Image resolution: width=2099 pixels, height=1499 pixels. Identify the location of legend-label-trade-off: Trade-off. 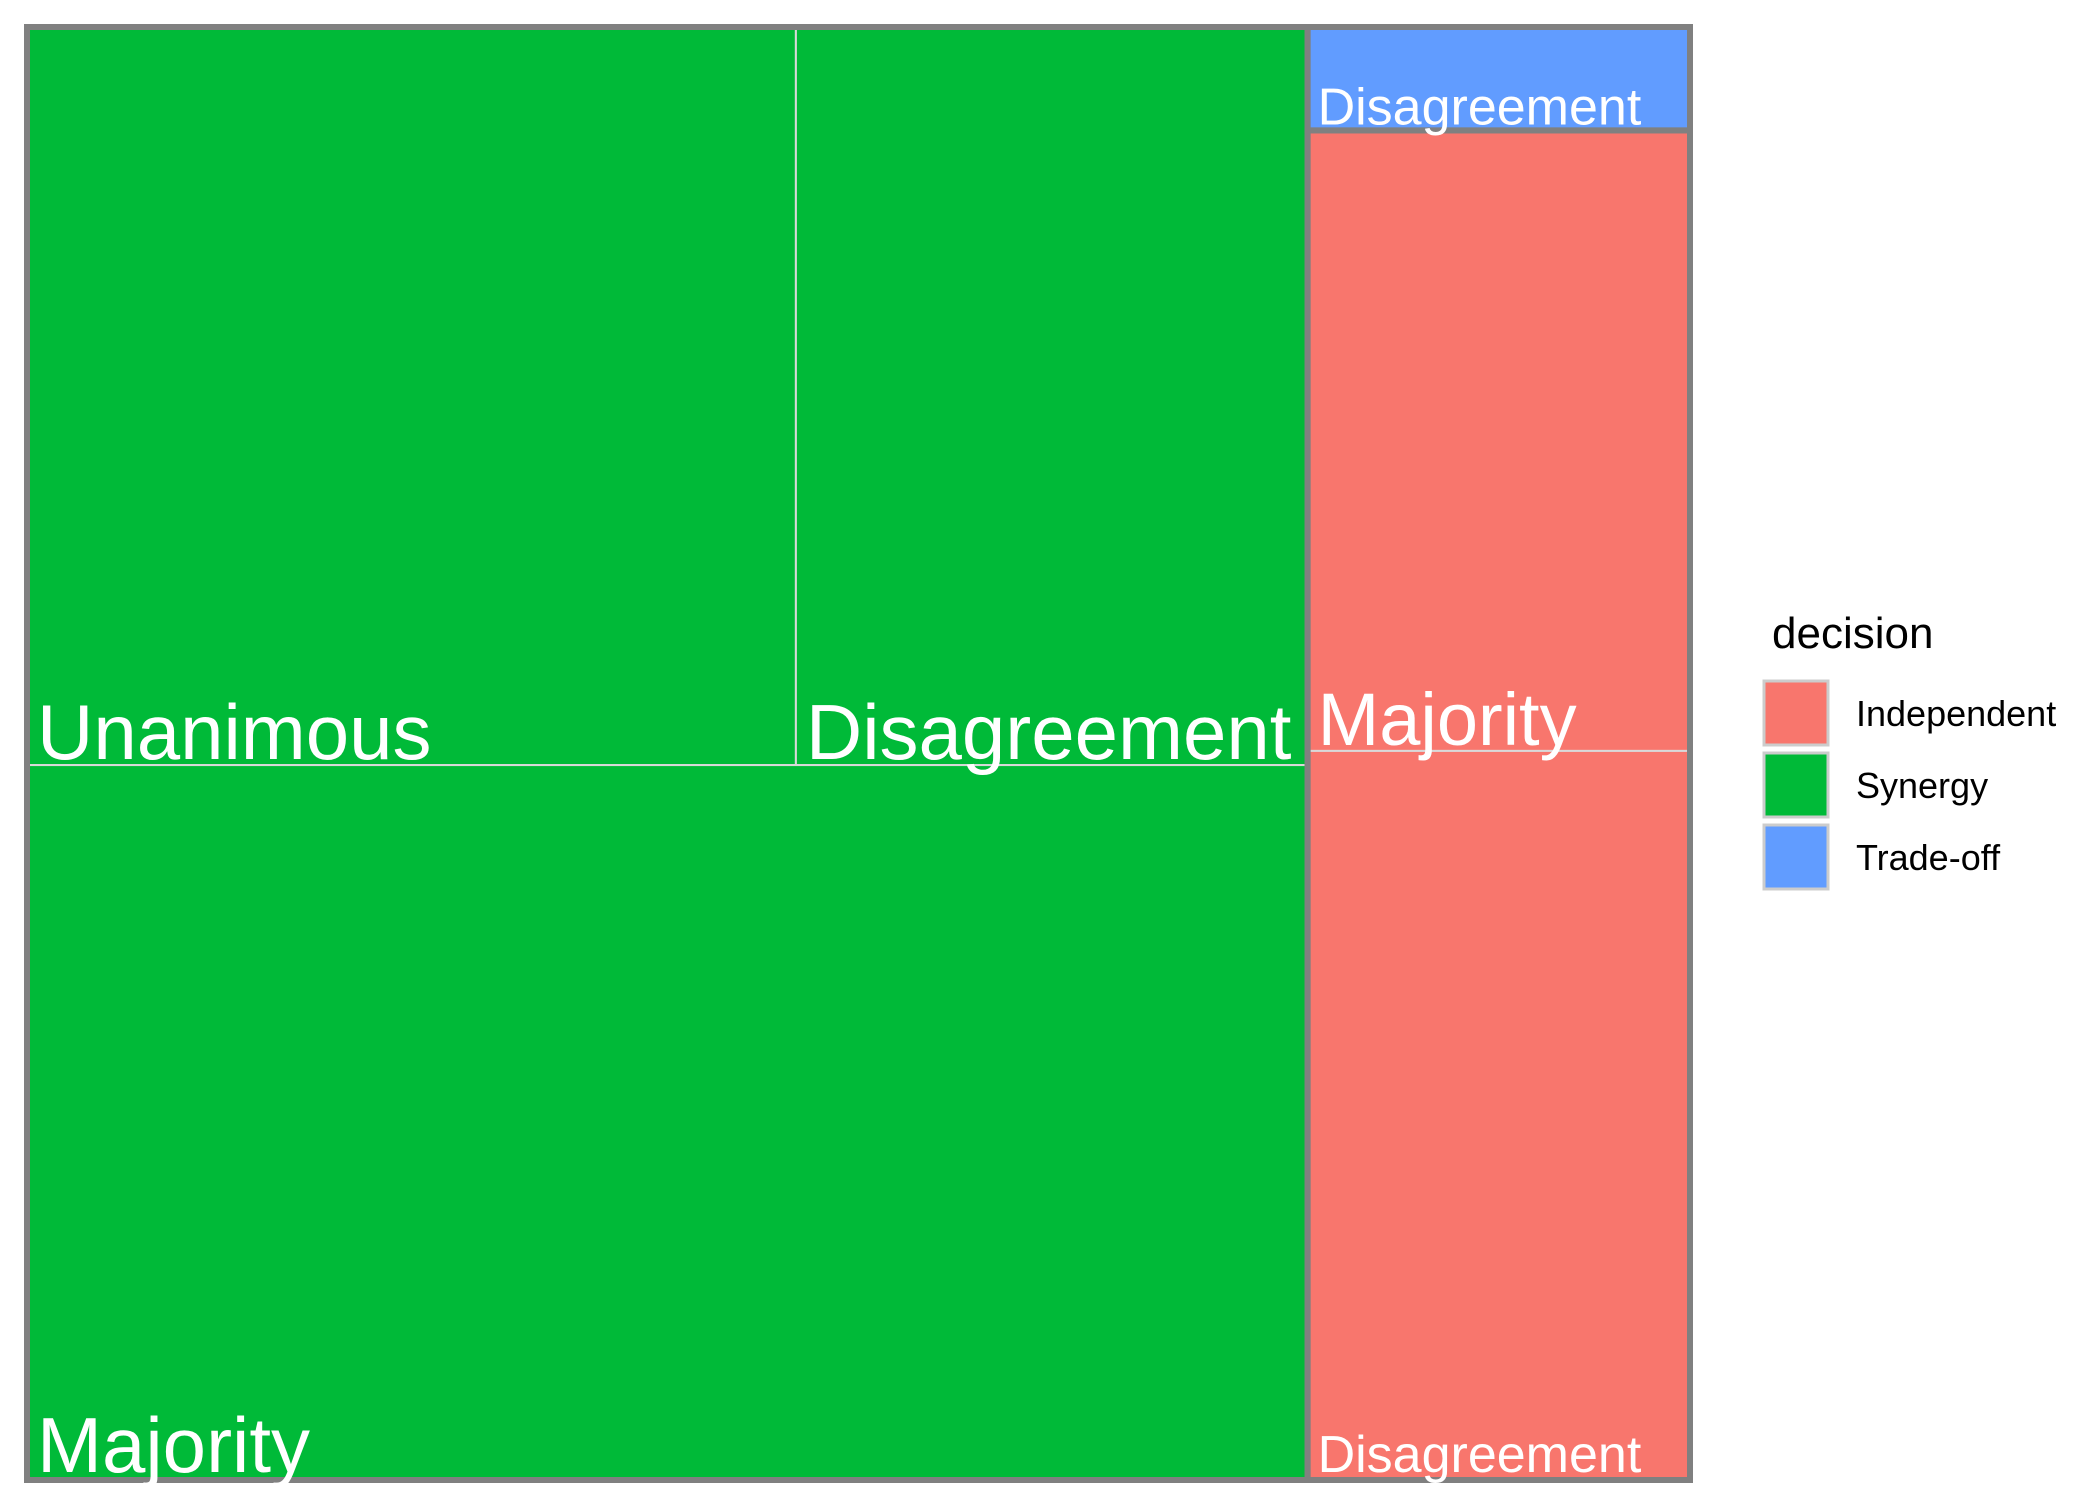
(1928, 857).